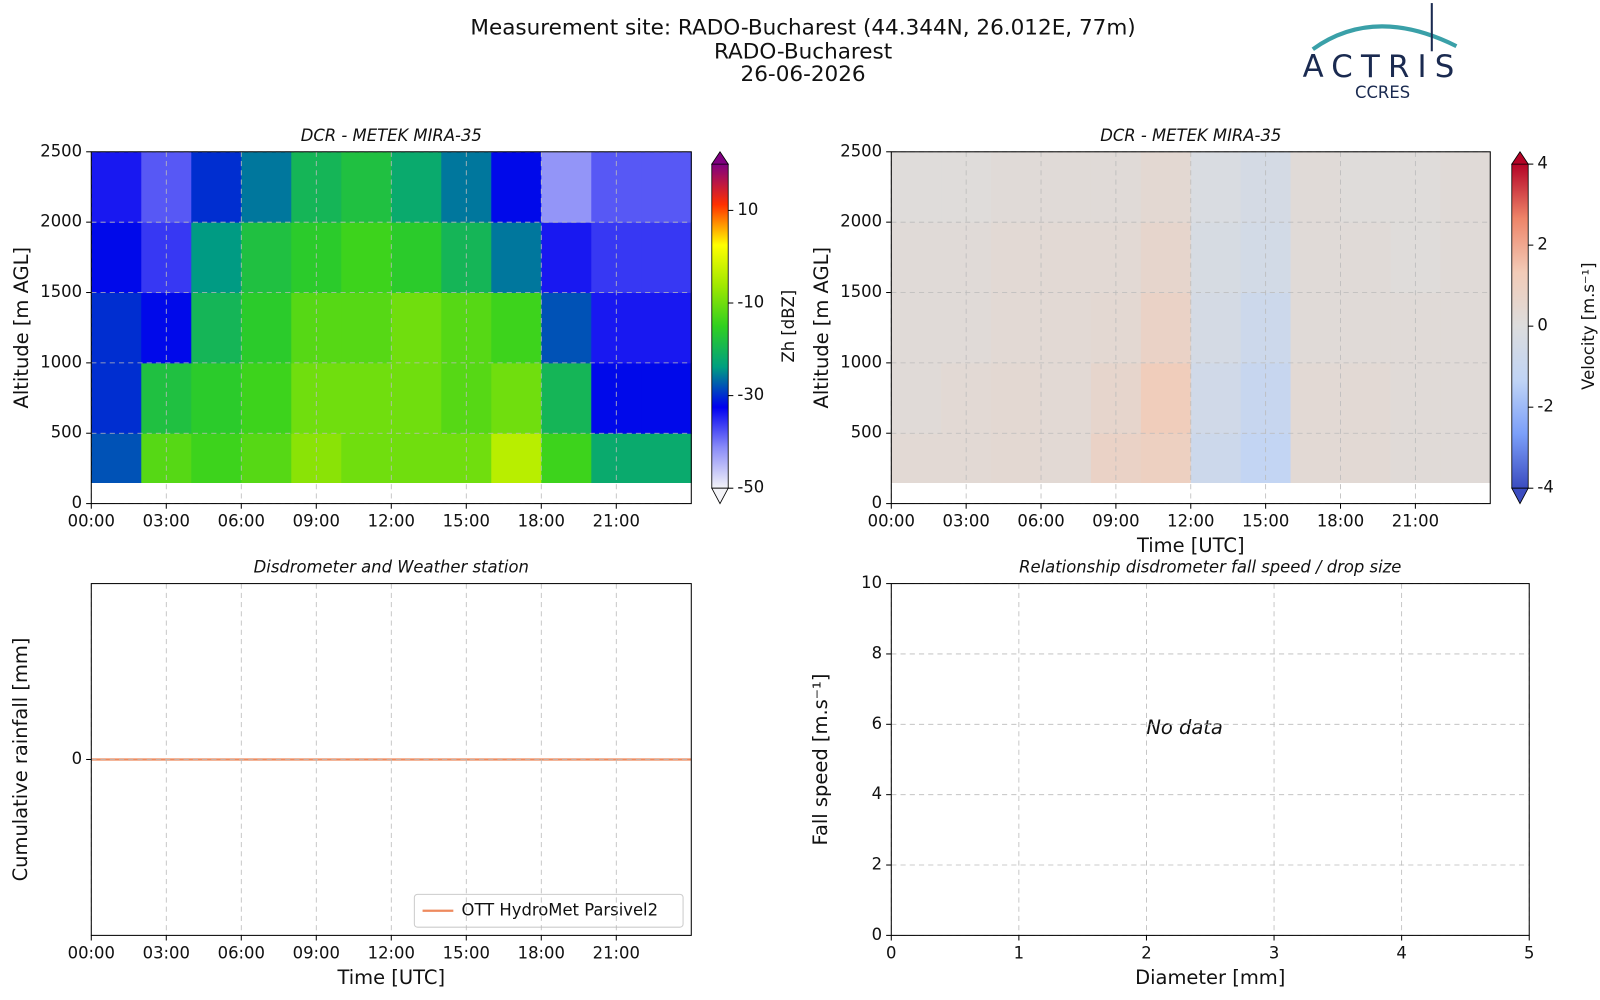  Describe the element at coordinates (891, 952) in the screenshot. I see `x-tick-label: 0` at that location.